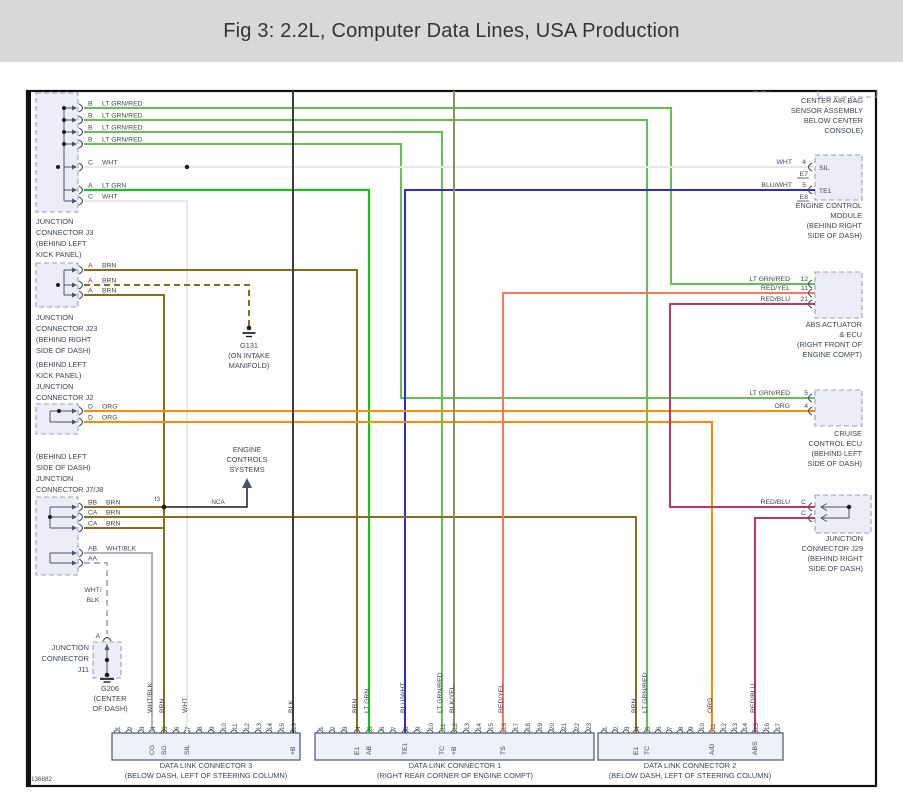 This screenshot has width=903, height=803. What do you see at coordinates (200, 728) in the screenshot?
I see `pin-number: 8` at bounding box center [200, 728].